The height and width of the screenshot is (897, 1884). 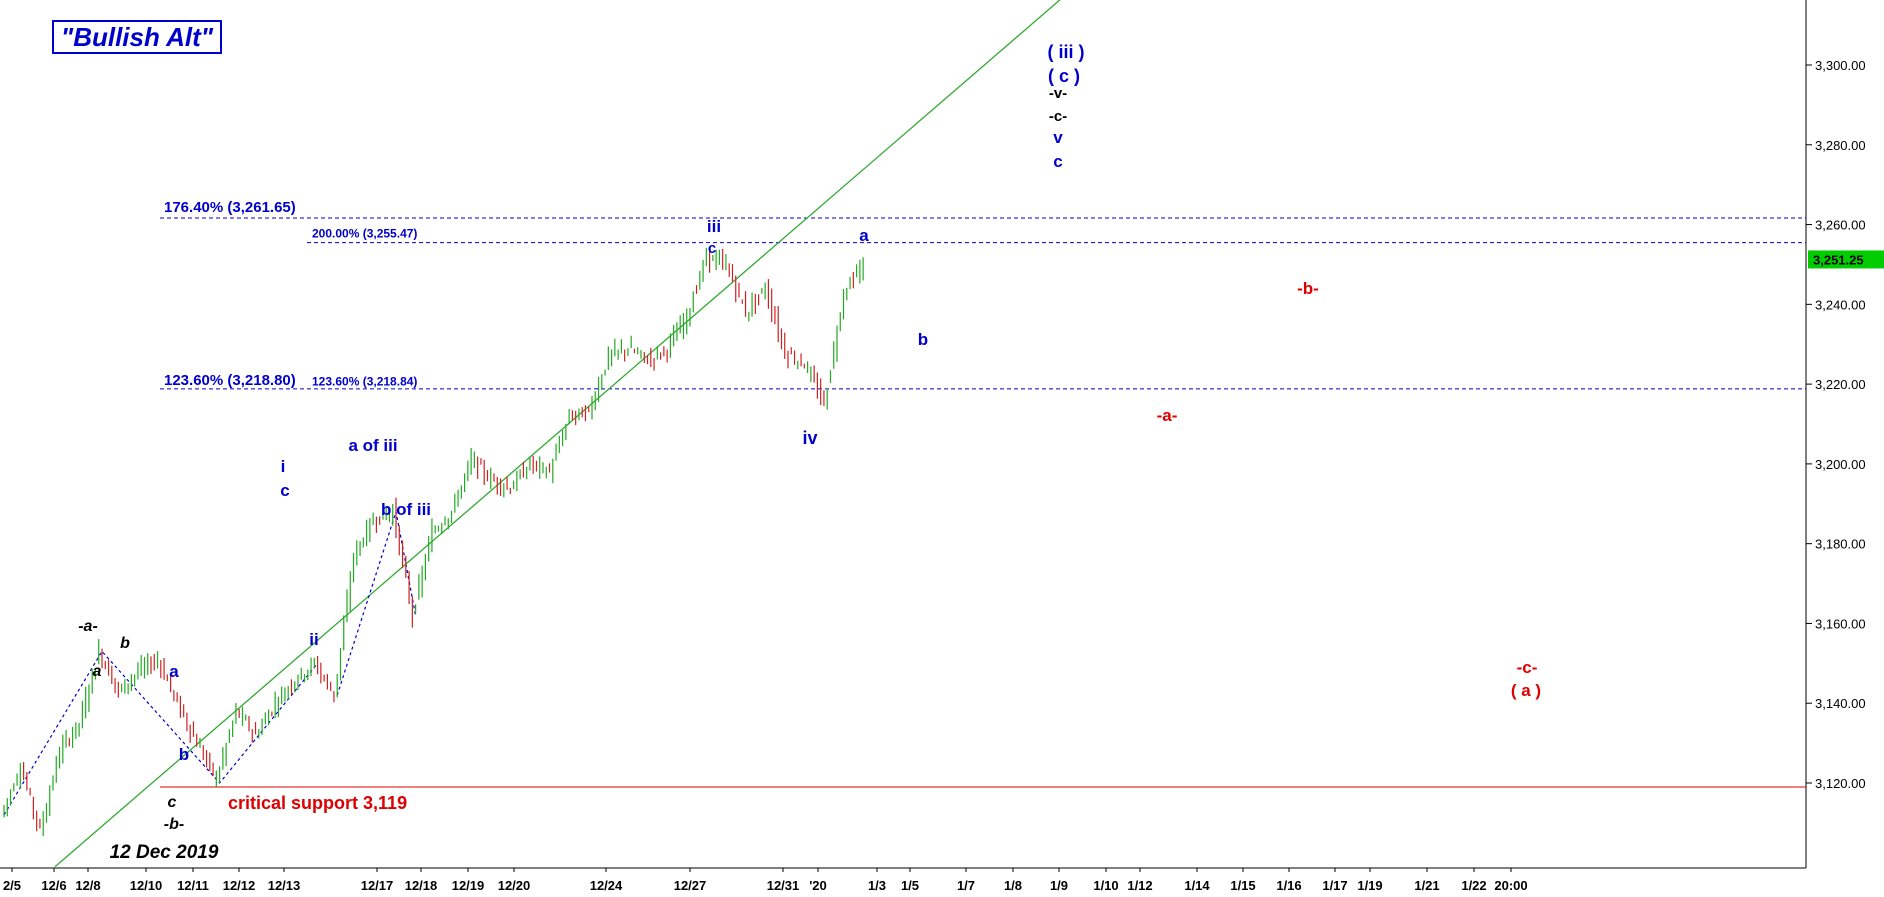 I want to click on x-tick-label: 12/12, so click(x=239, y=885).